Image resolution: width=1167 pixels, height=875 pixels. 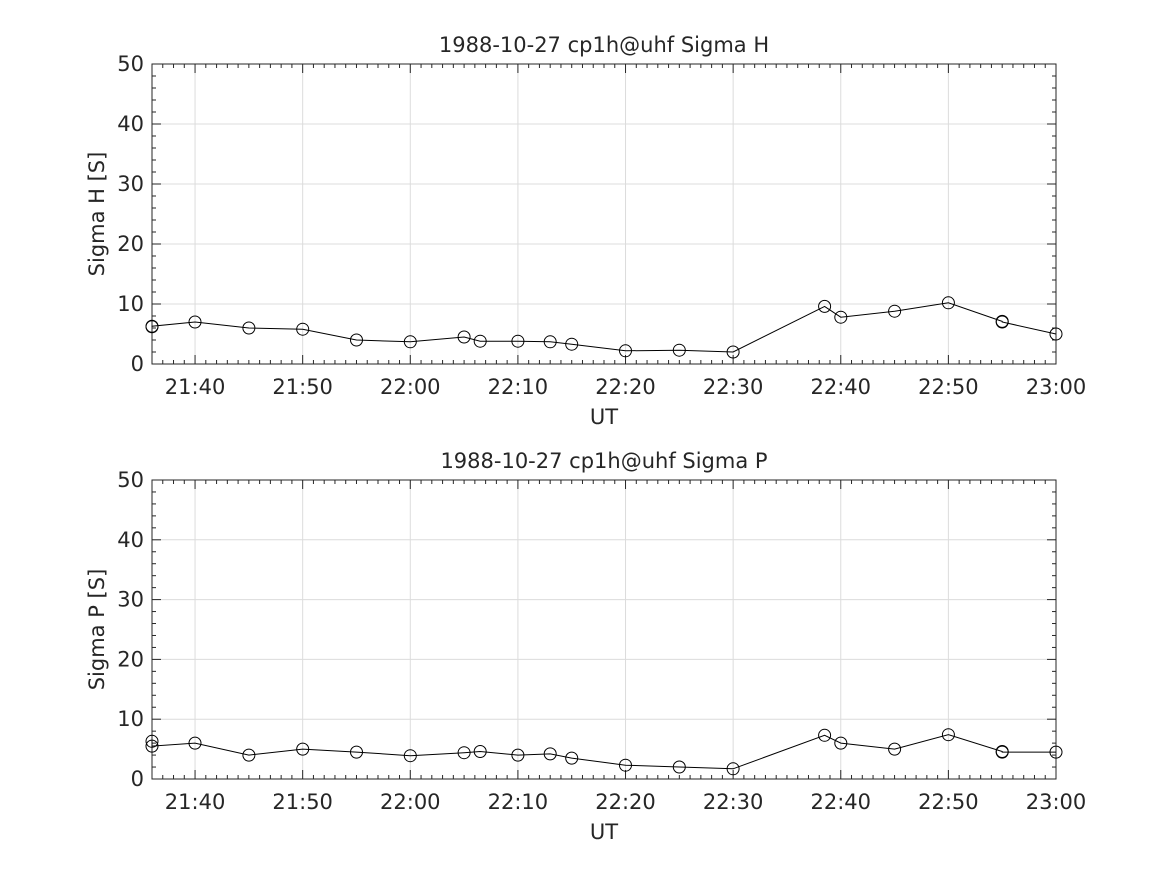 I want to click on y-axis-label: Sigma P [S], so click(x=97, y=630).